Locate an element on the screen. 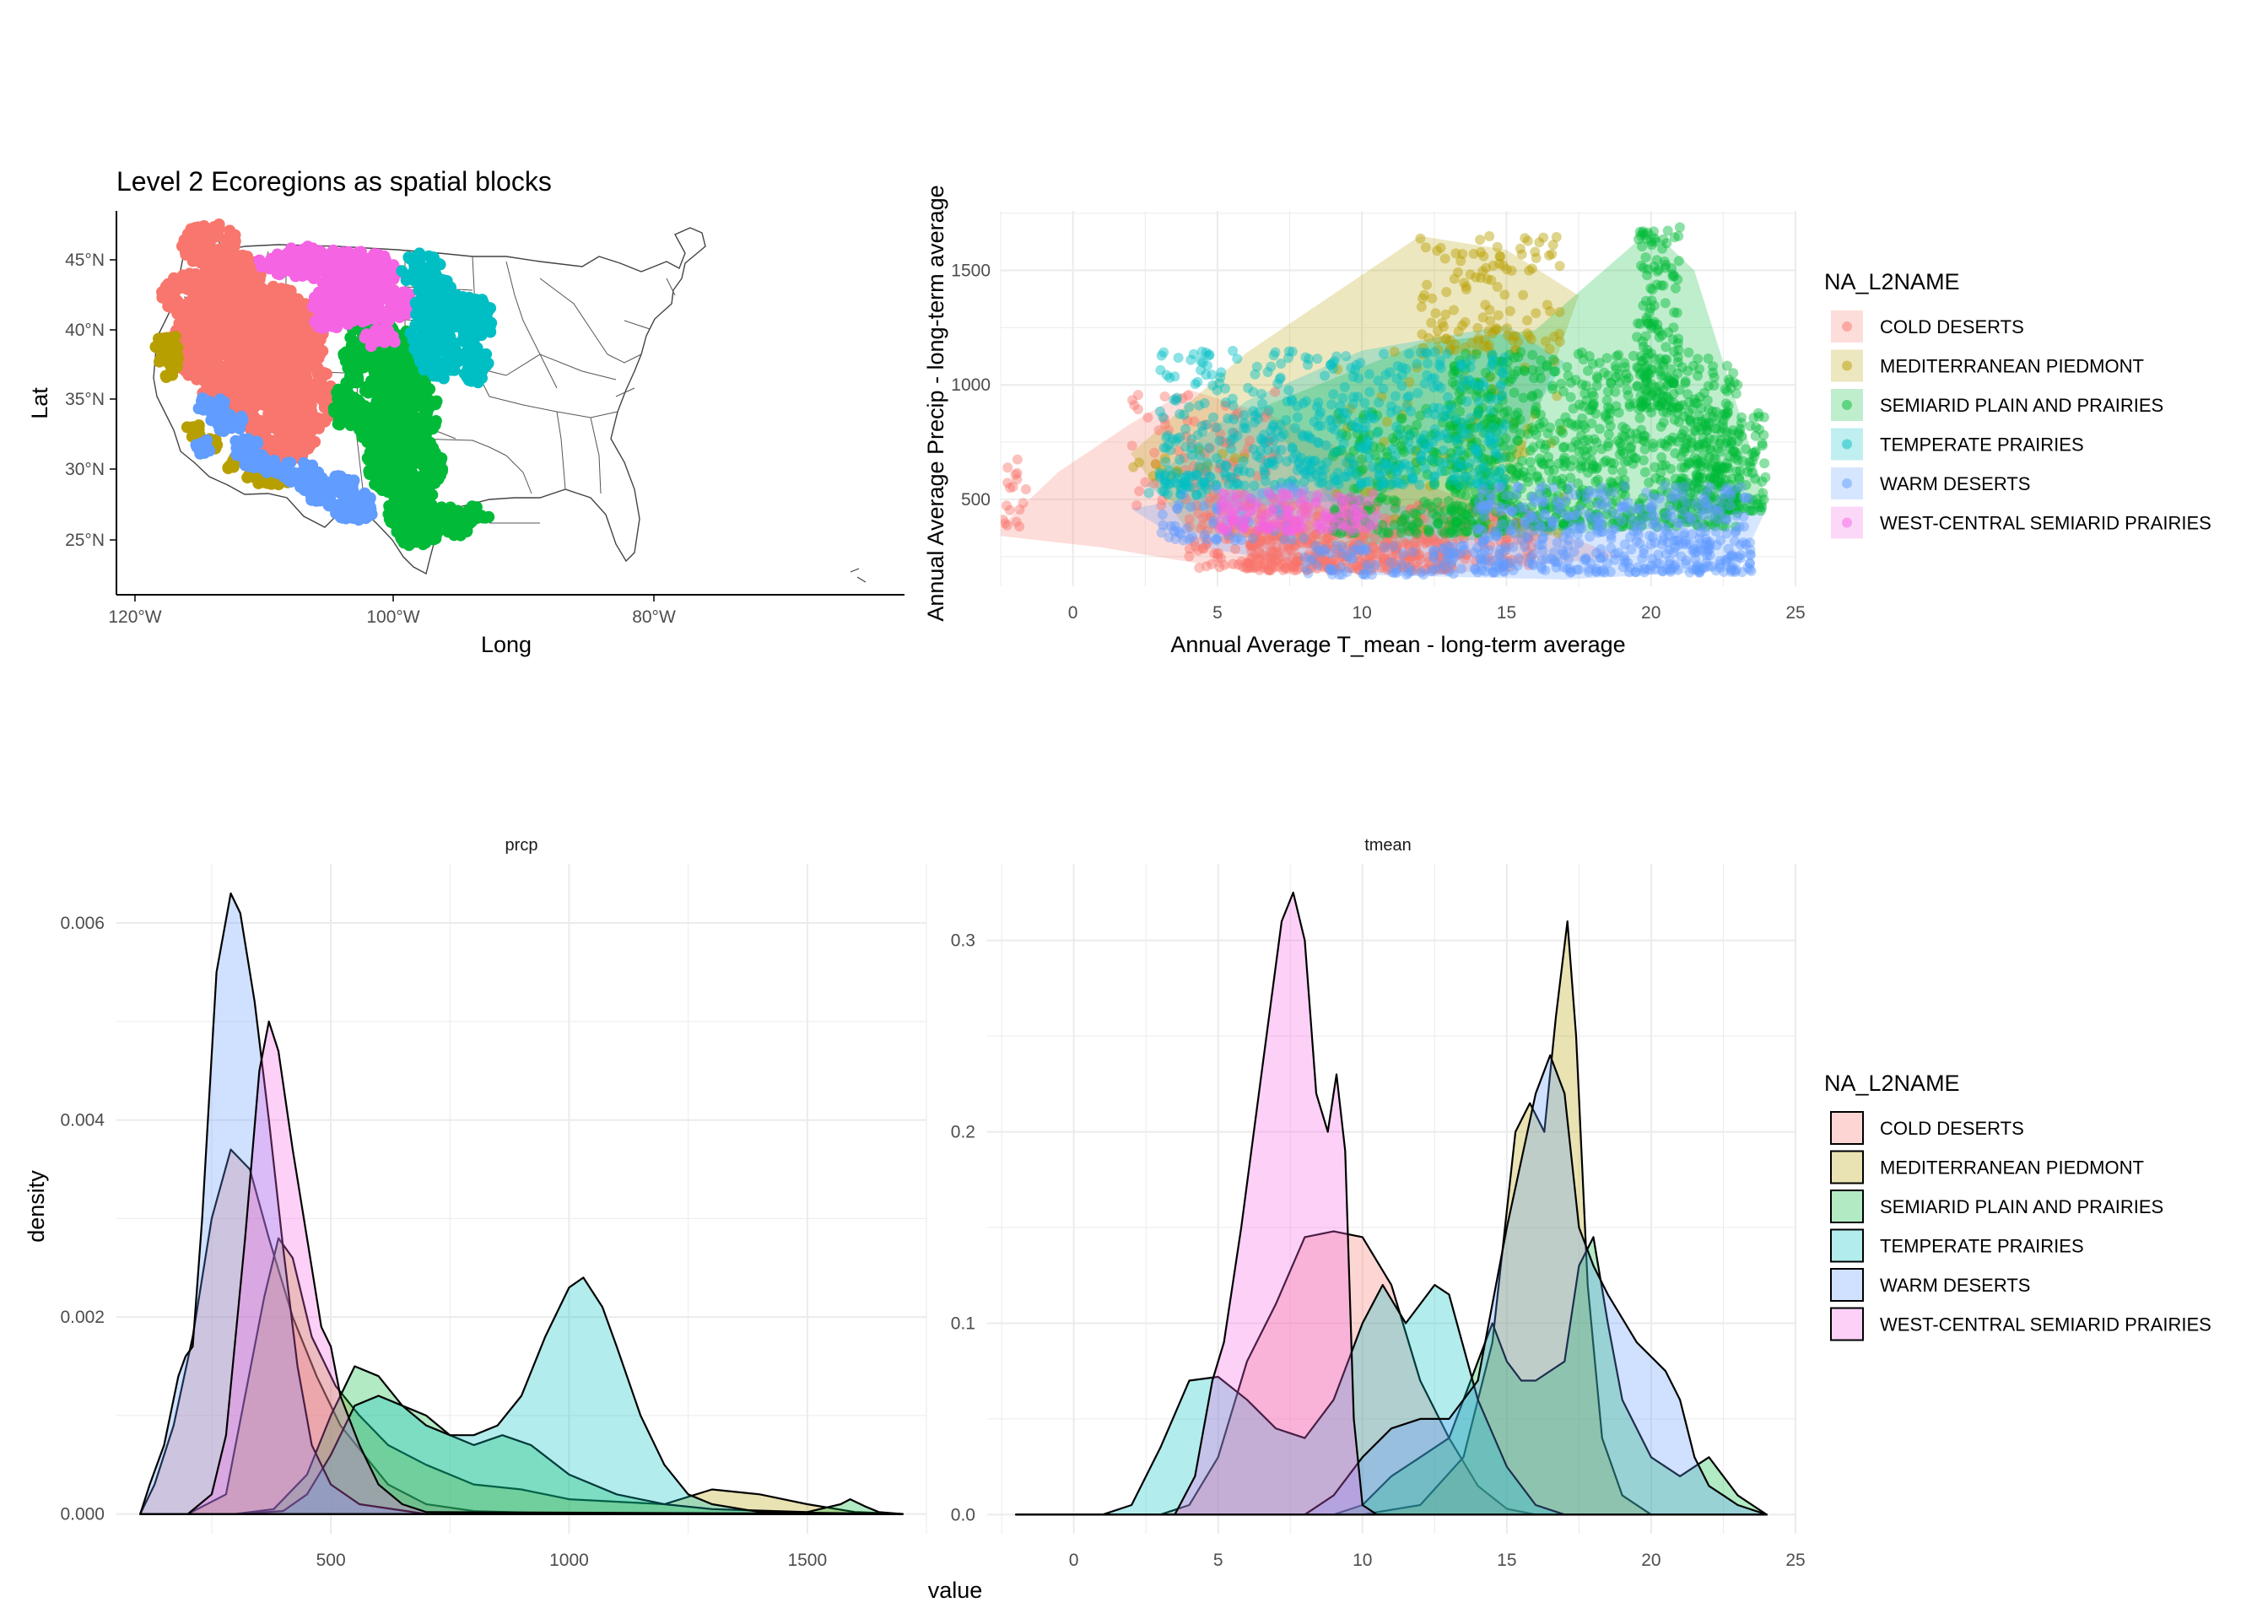 This screenshot has height=1624, width=2268. map-y-tick-label: 25°N is located at coordinates (85, 540).